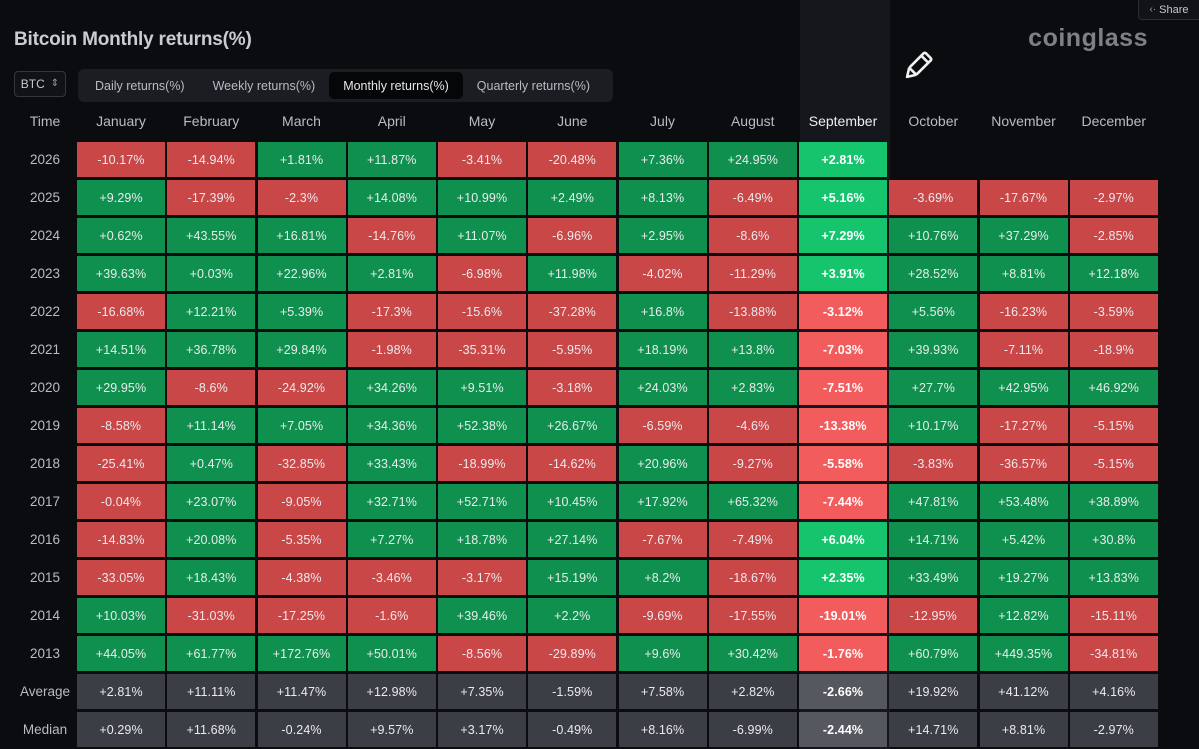  I want to click on return-cell-2019-march: +7.05%, so click(301, 425).